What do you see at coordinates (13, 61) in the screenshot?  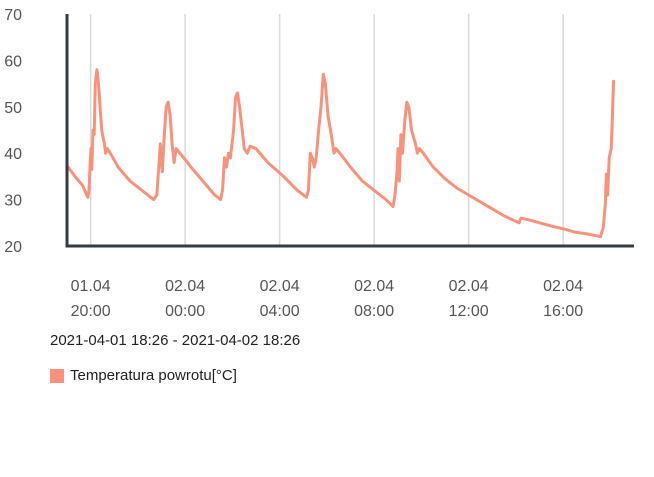 I see `y-tick-60: 60` at bounding box center [13, 61].